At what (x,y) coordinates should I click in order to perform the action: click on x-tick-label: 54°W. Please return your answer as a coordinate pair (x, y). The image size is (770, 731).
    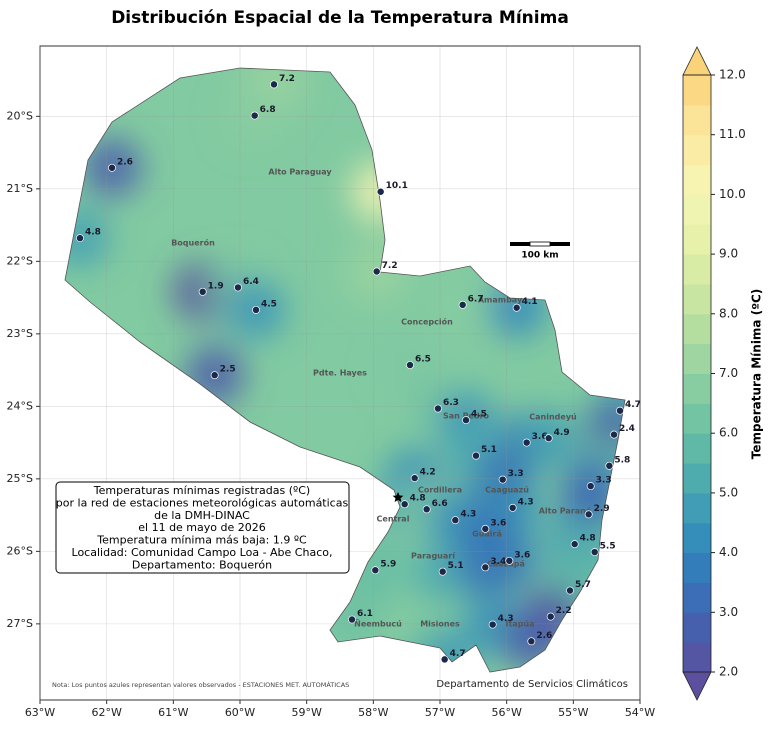
    Looking at the image, I should click on (640, 712).